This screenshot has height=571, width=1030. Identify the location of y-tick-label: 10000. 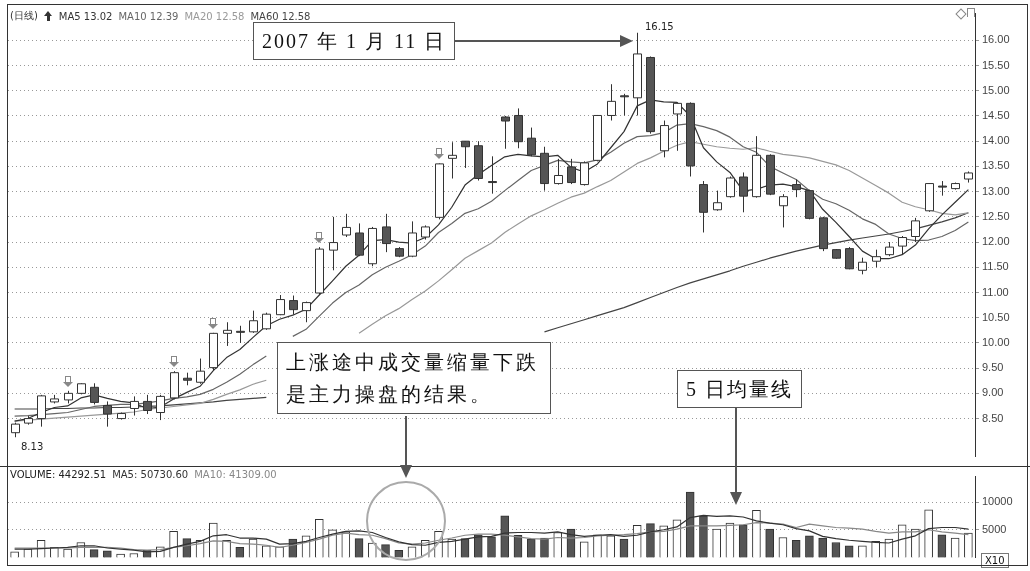
(997, 501).